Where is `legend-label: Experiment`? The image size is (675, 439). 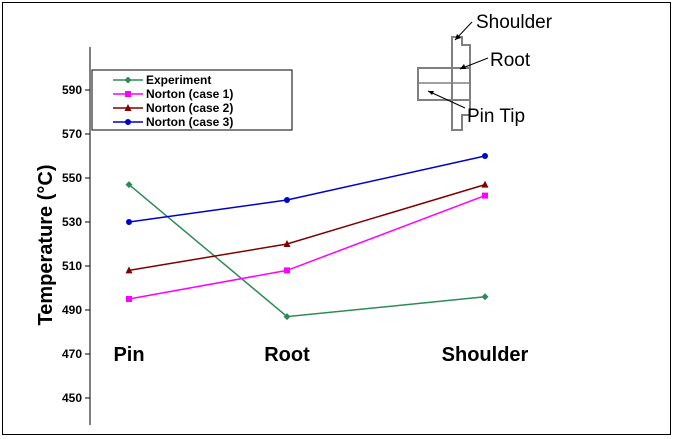 legend-label: Experiment is located at coordinates (178, 80).